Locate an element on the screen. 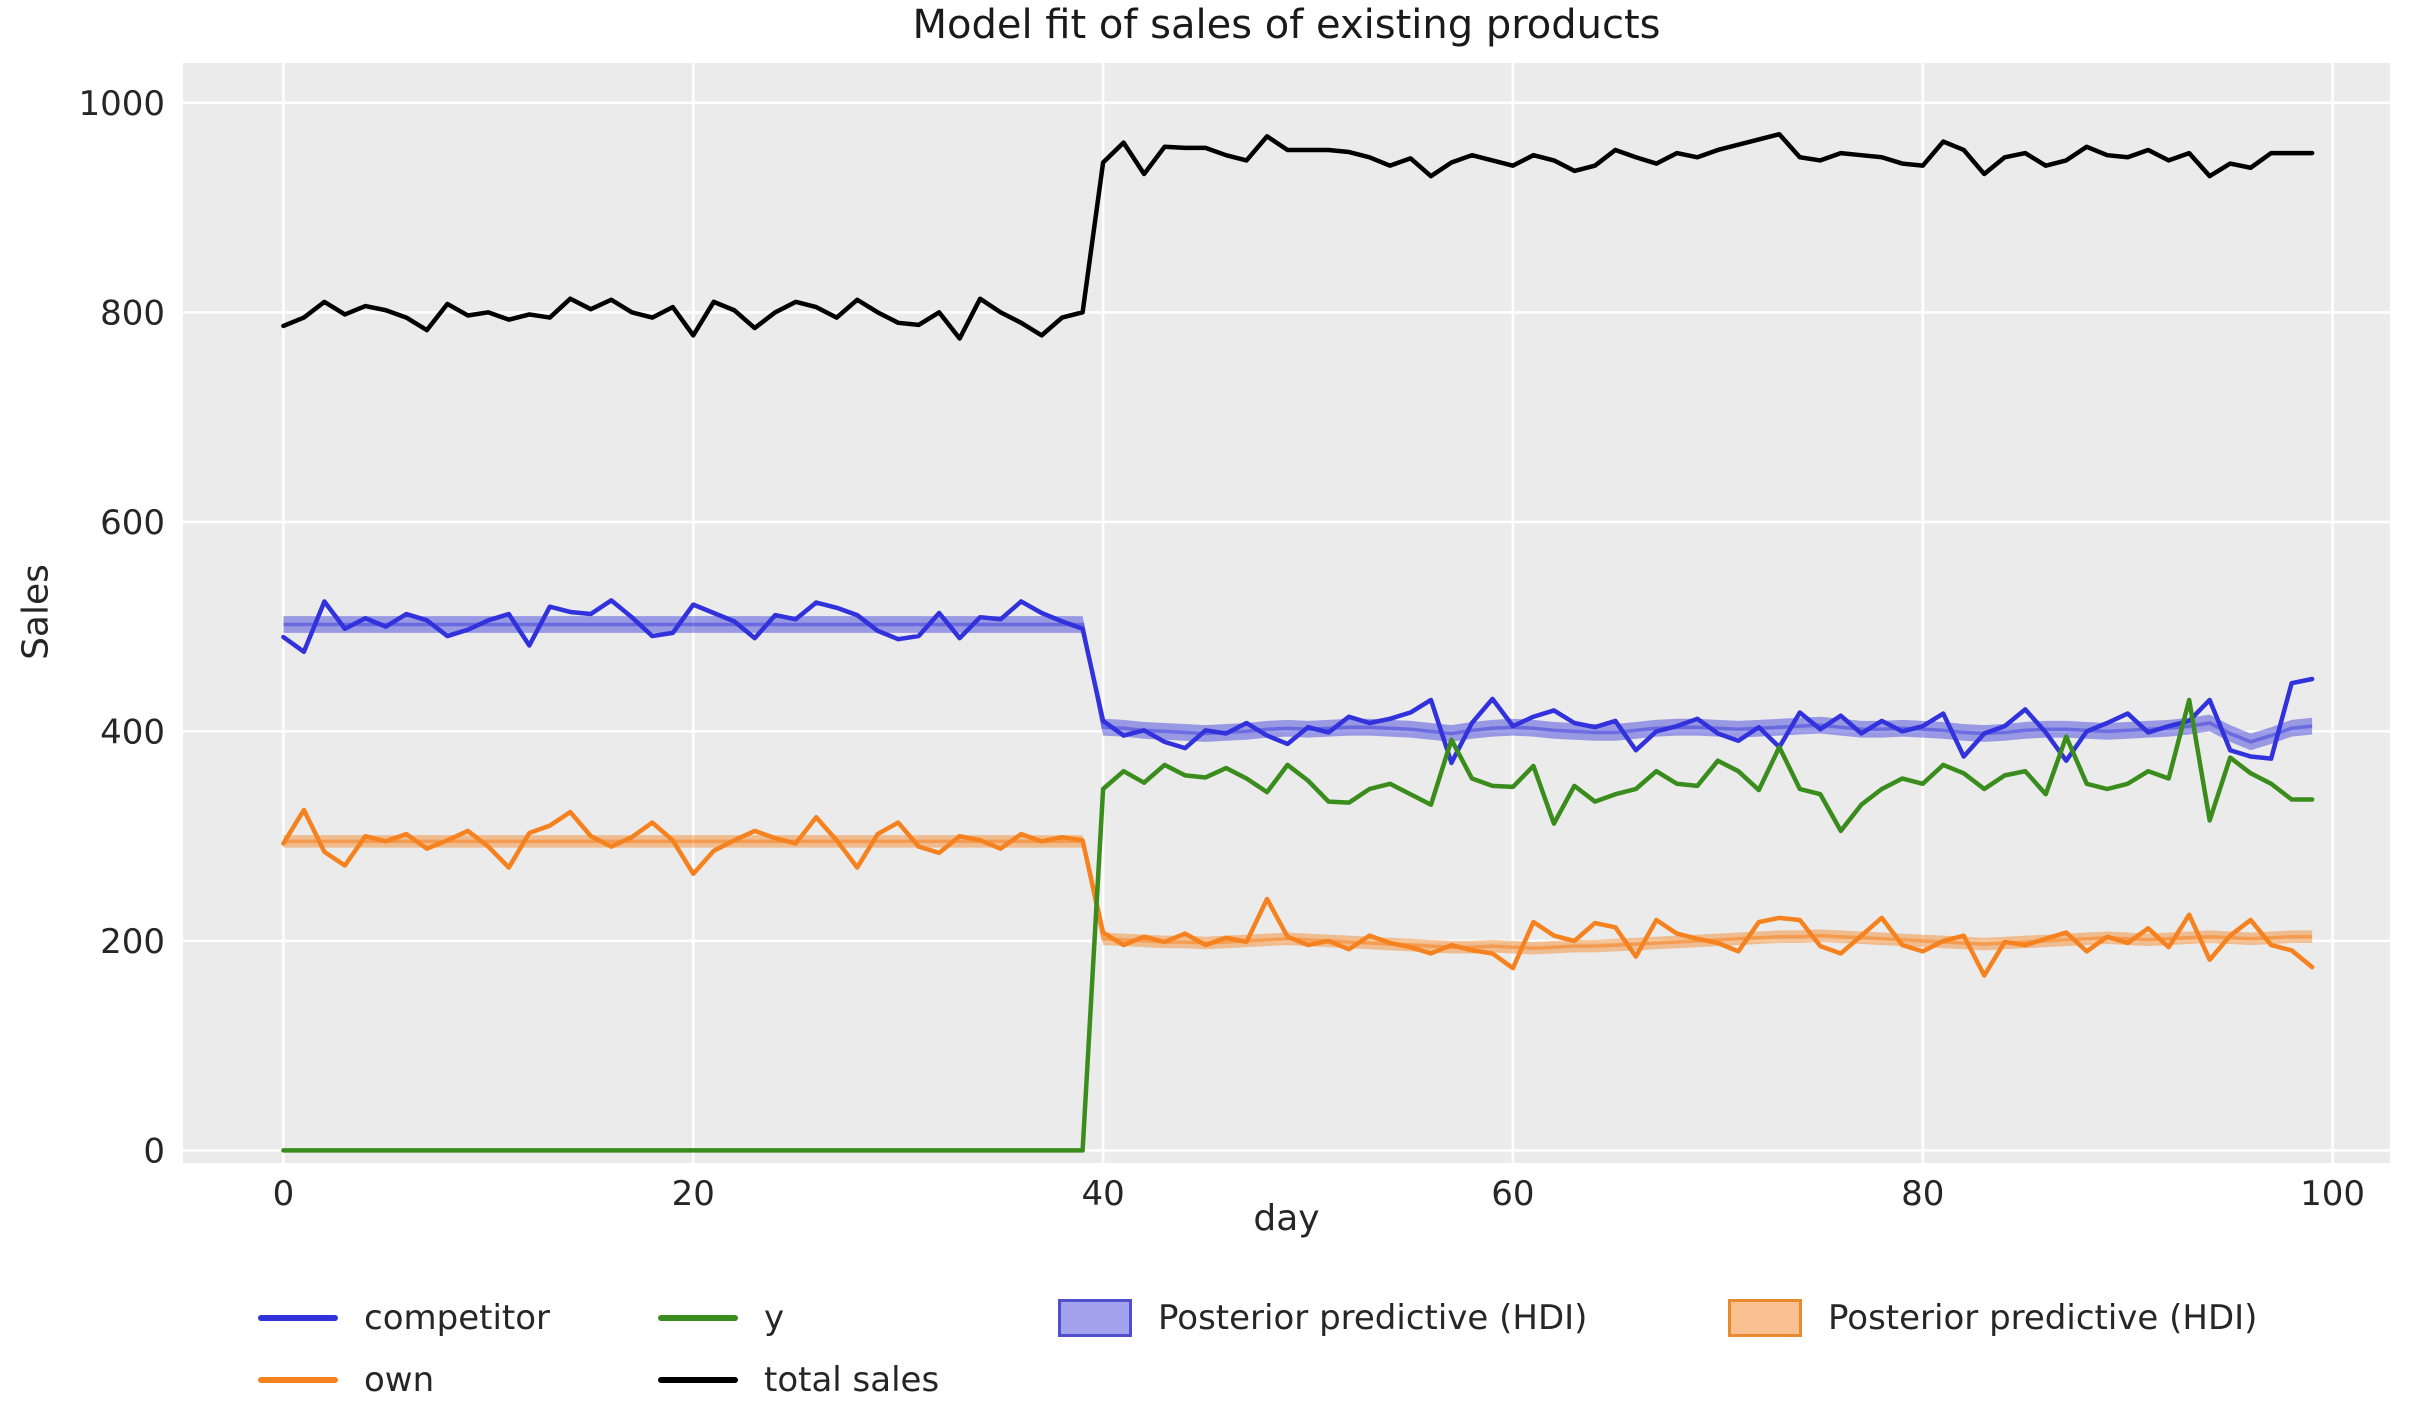 The height and width of the screenshot is (1423, 2423). legend-item-y: y is located at coordinates (721, 1318).